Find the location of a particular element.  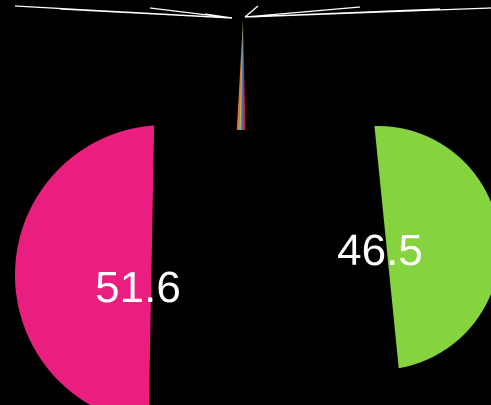

slice-value-label: 46.5 is located at coordinates (380, 250).